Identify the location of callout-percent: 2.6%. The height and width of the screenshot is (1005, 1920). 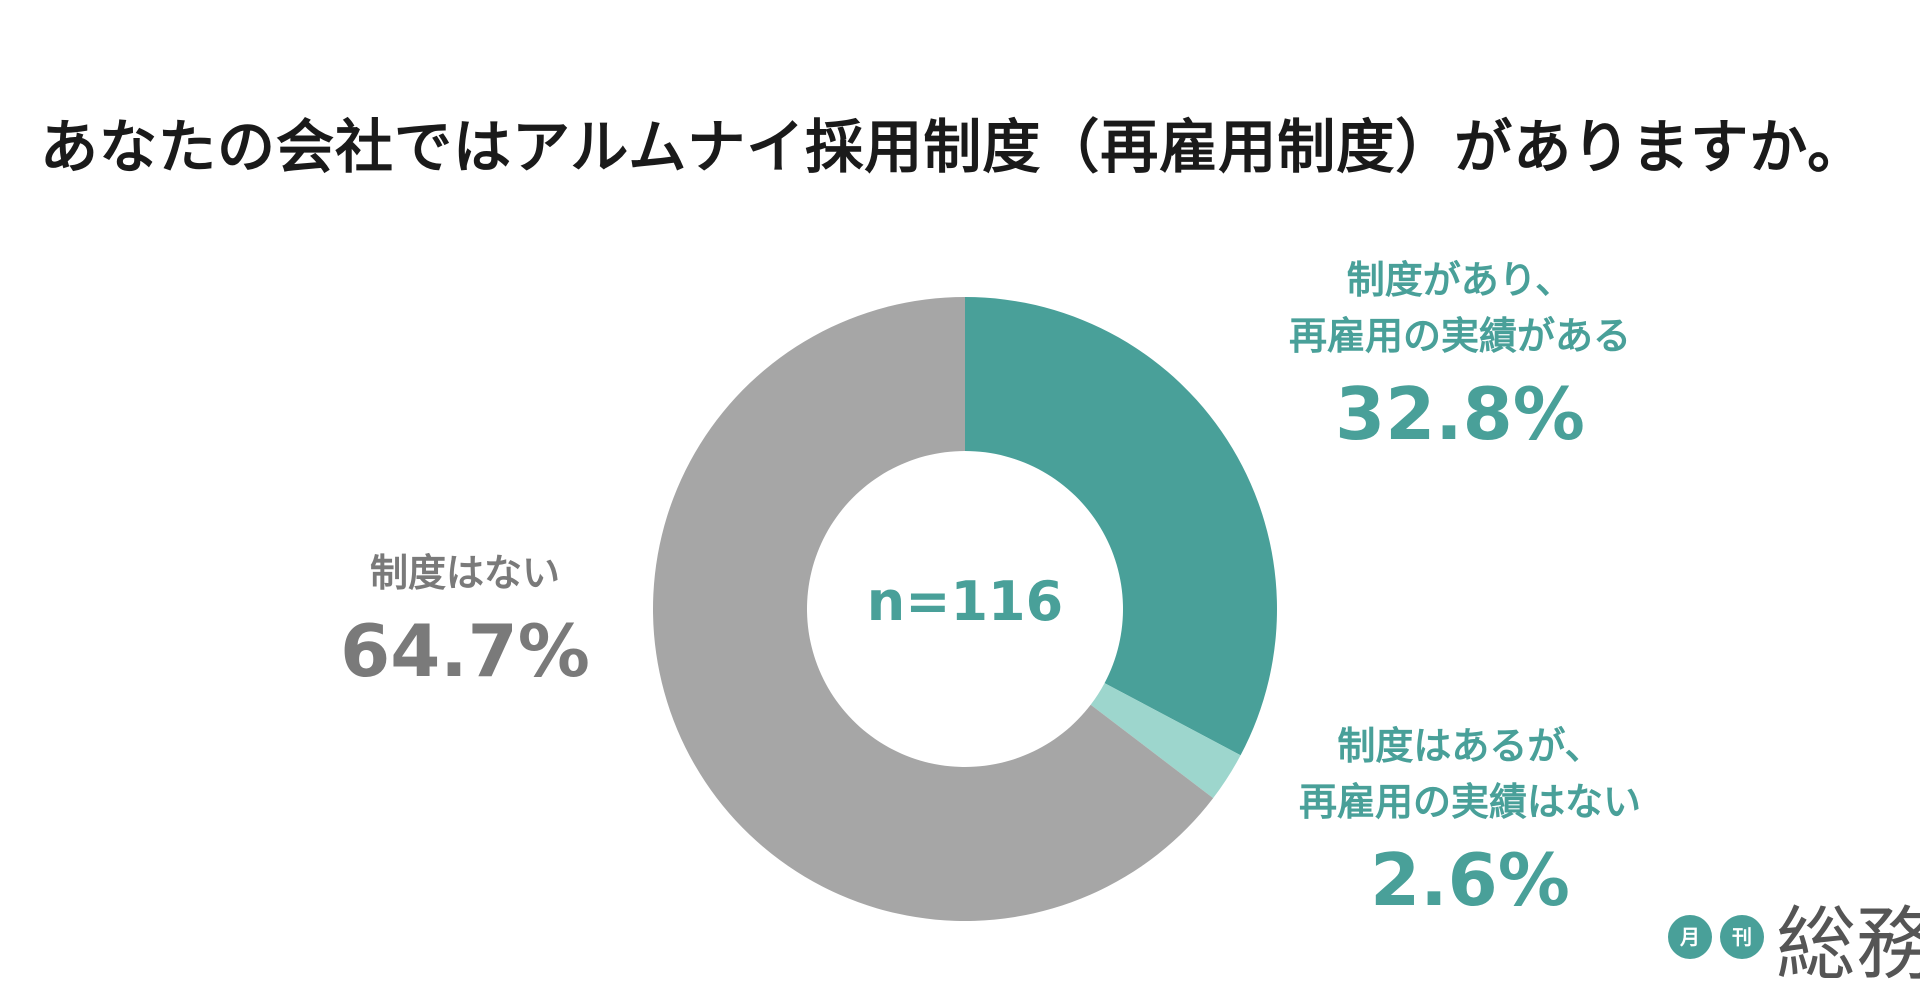
(1470, 880).